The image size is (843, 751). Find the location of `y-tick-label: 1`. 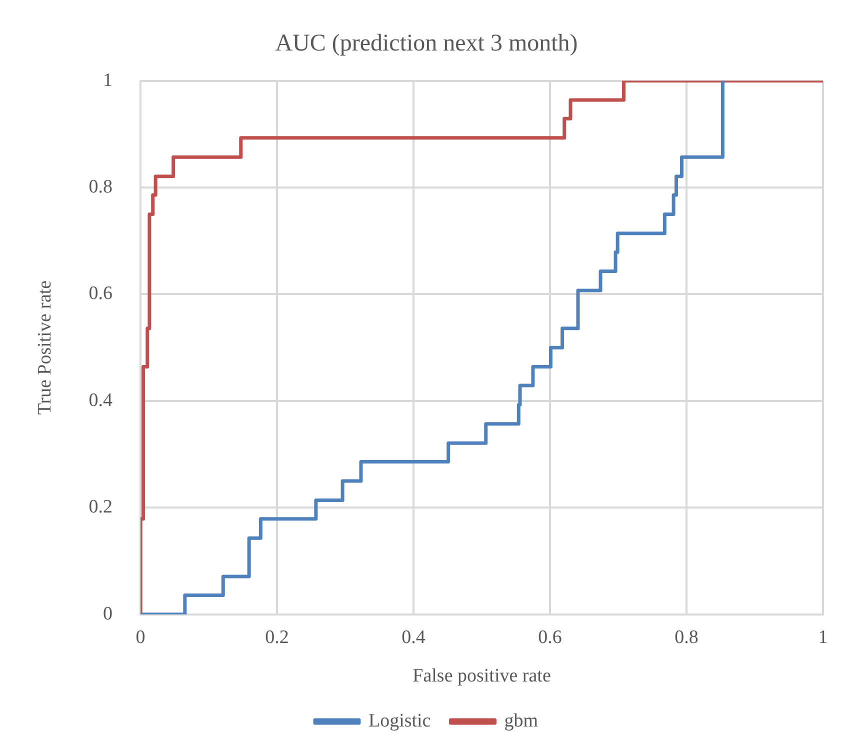

y-tick-label: 1 is located at coordinates (108, 80).